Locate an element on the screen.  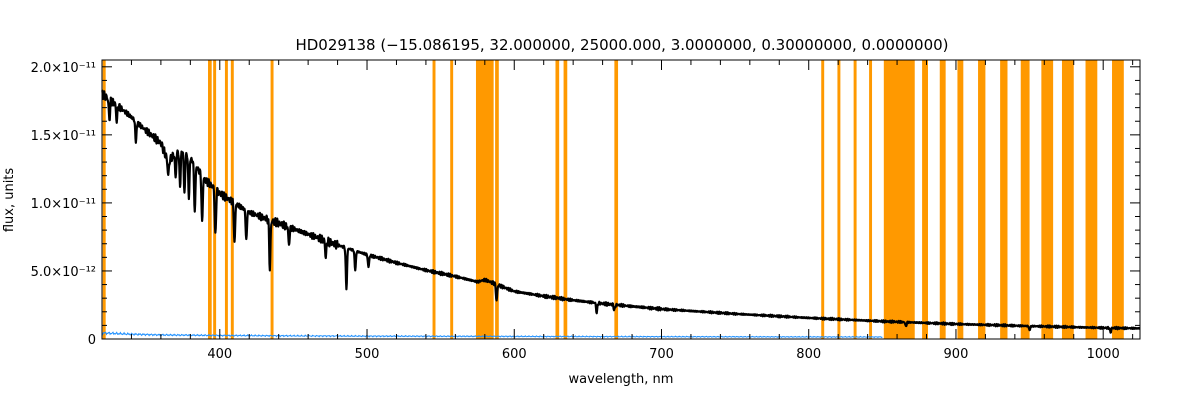
y-tick-label-2: 1.0×10⁻¹¹ is located at coordinates (63, 204).